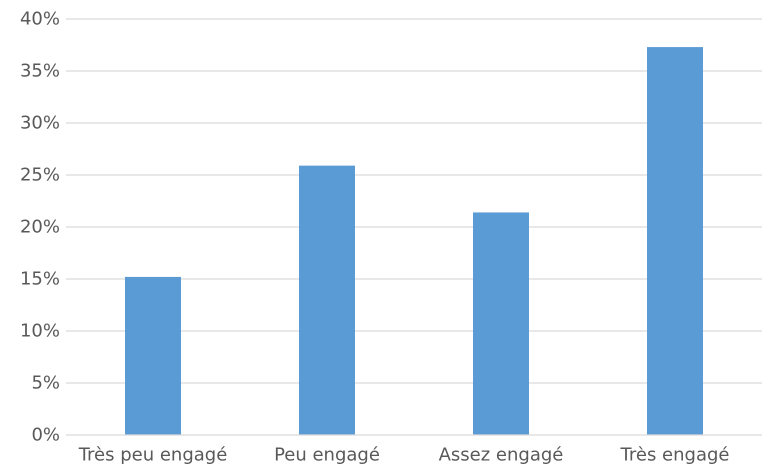 The width and height of the screenshot is (762, 470). I want to click on y-tick-label: 35%, so click(40, 71).